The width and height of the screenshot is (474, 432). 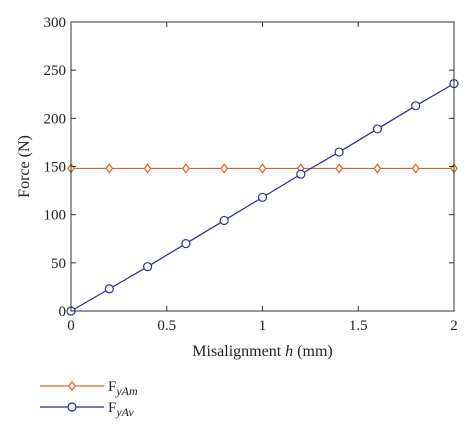 What do you see at coordinates (55, 23) in the screenshot?
I see `y-tick-label: 300` at bounding box center [55, 23].